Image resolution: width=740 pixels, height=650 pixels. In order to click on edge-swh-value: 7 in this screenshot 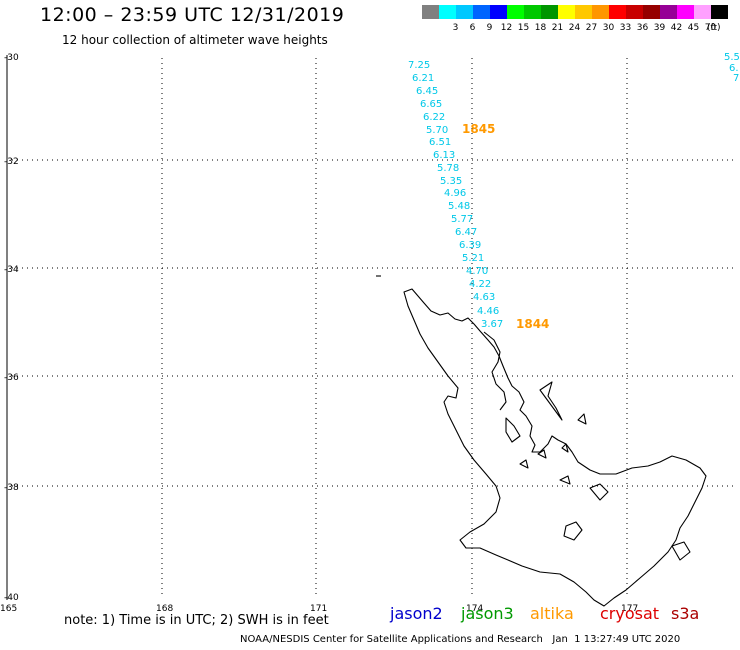, I will do `click(736, 78)`.